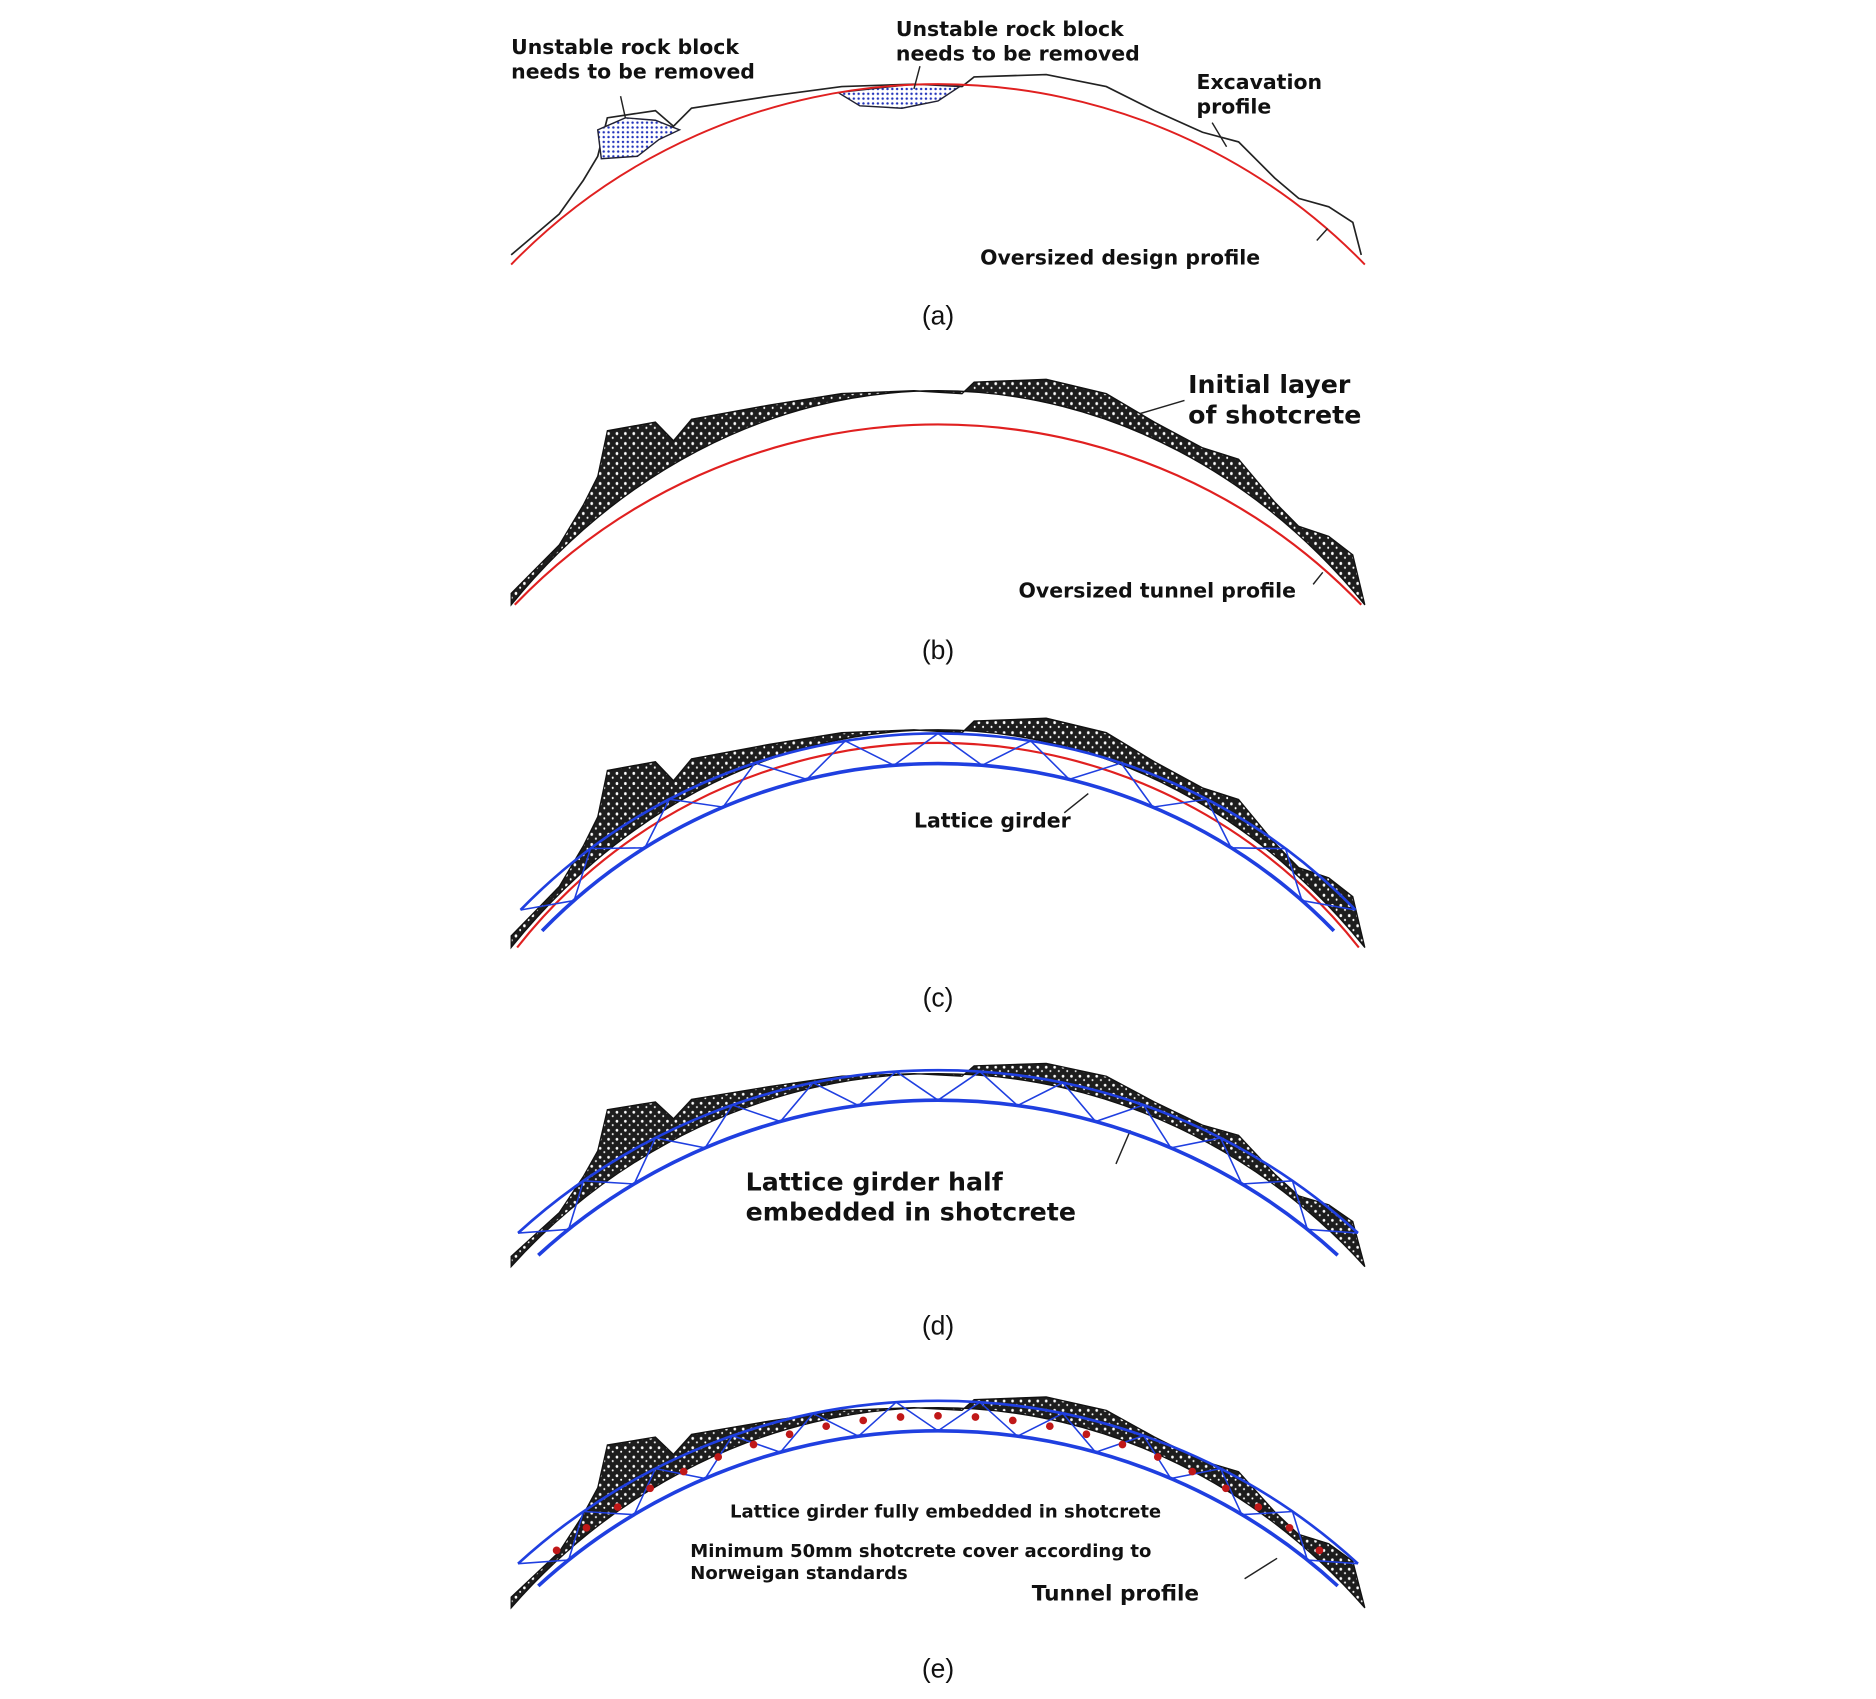 Image resolution: width=1876 pixels, height=1699 pixels. I want to click on annotation: Excavation profile, so click(1260, 94).